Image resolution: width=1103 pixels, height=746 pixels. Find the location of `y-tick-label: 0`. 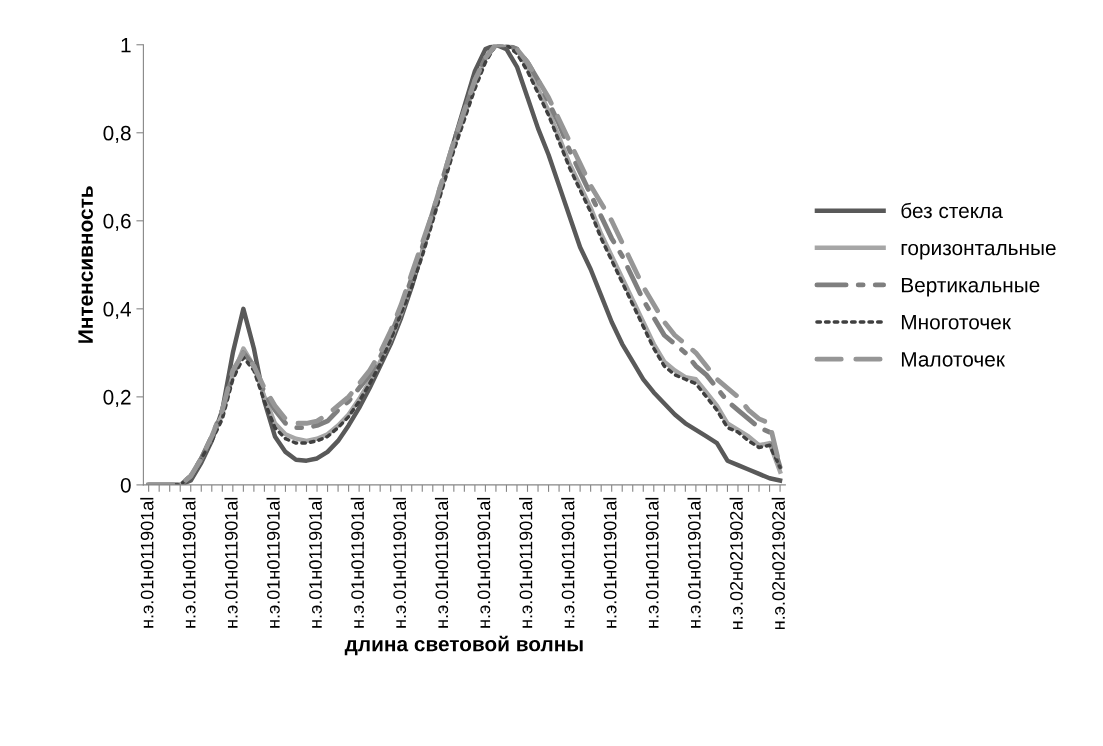

y-tick-label: 0 is located at coordinates (125, 485).